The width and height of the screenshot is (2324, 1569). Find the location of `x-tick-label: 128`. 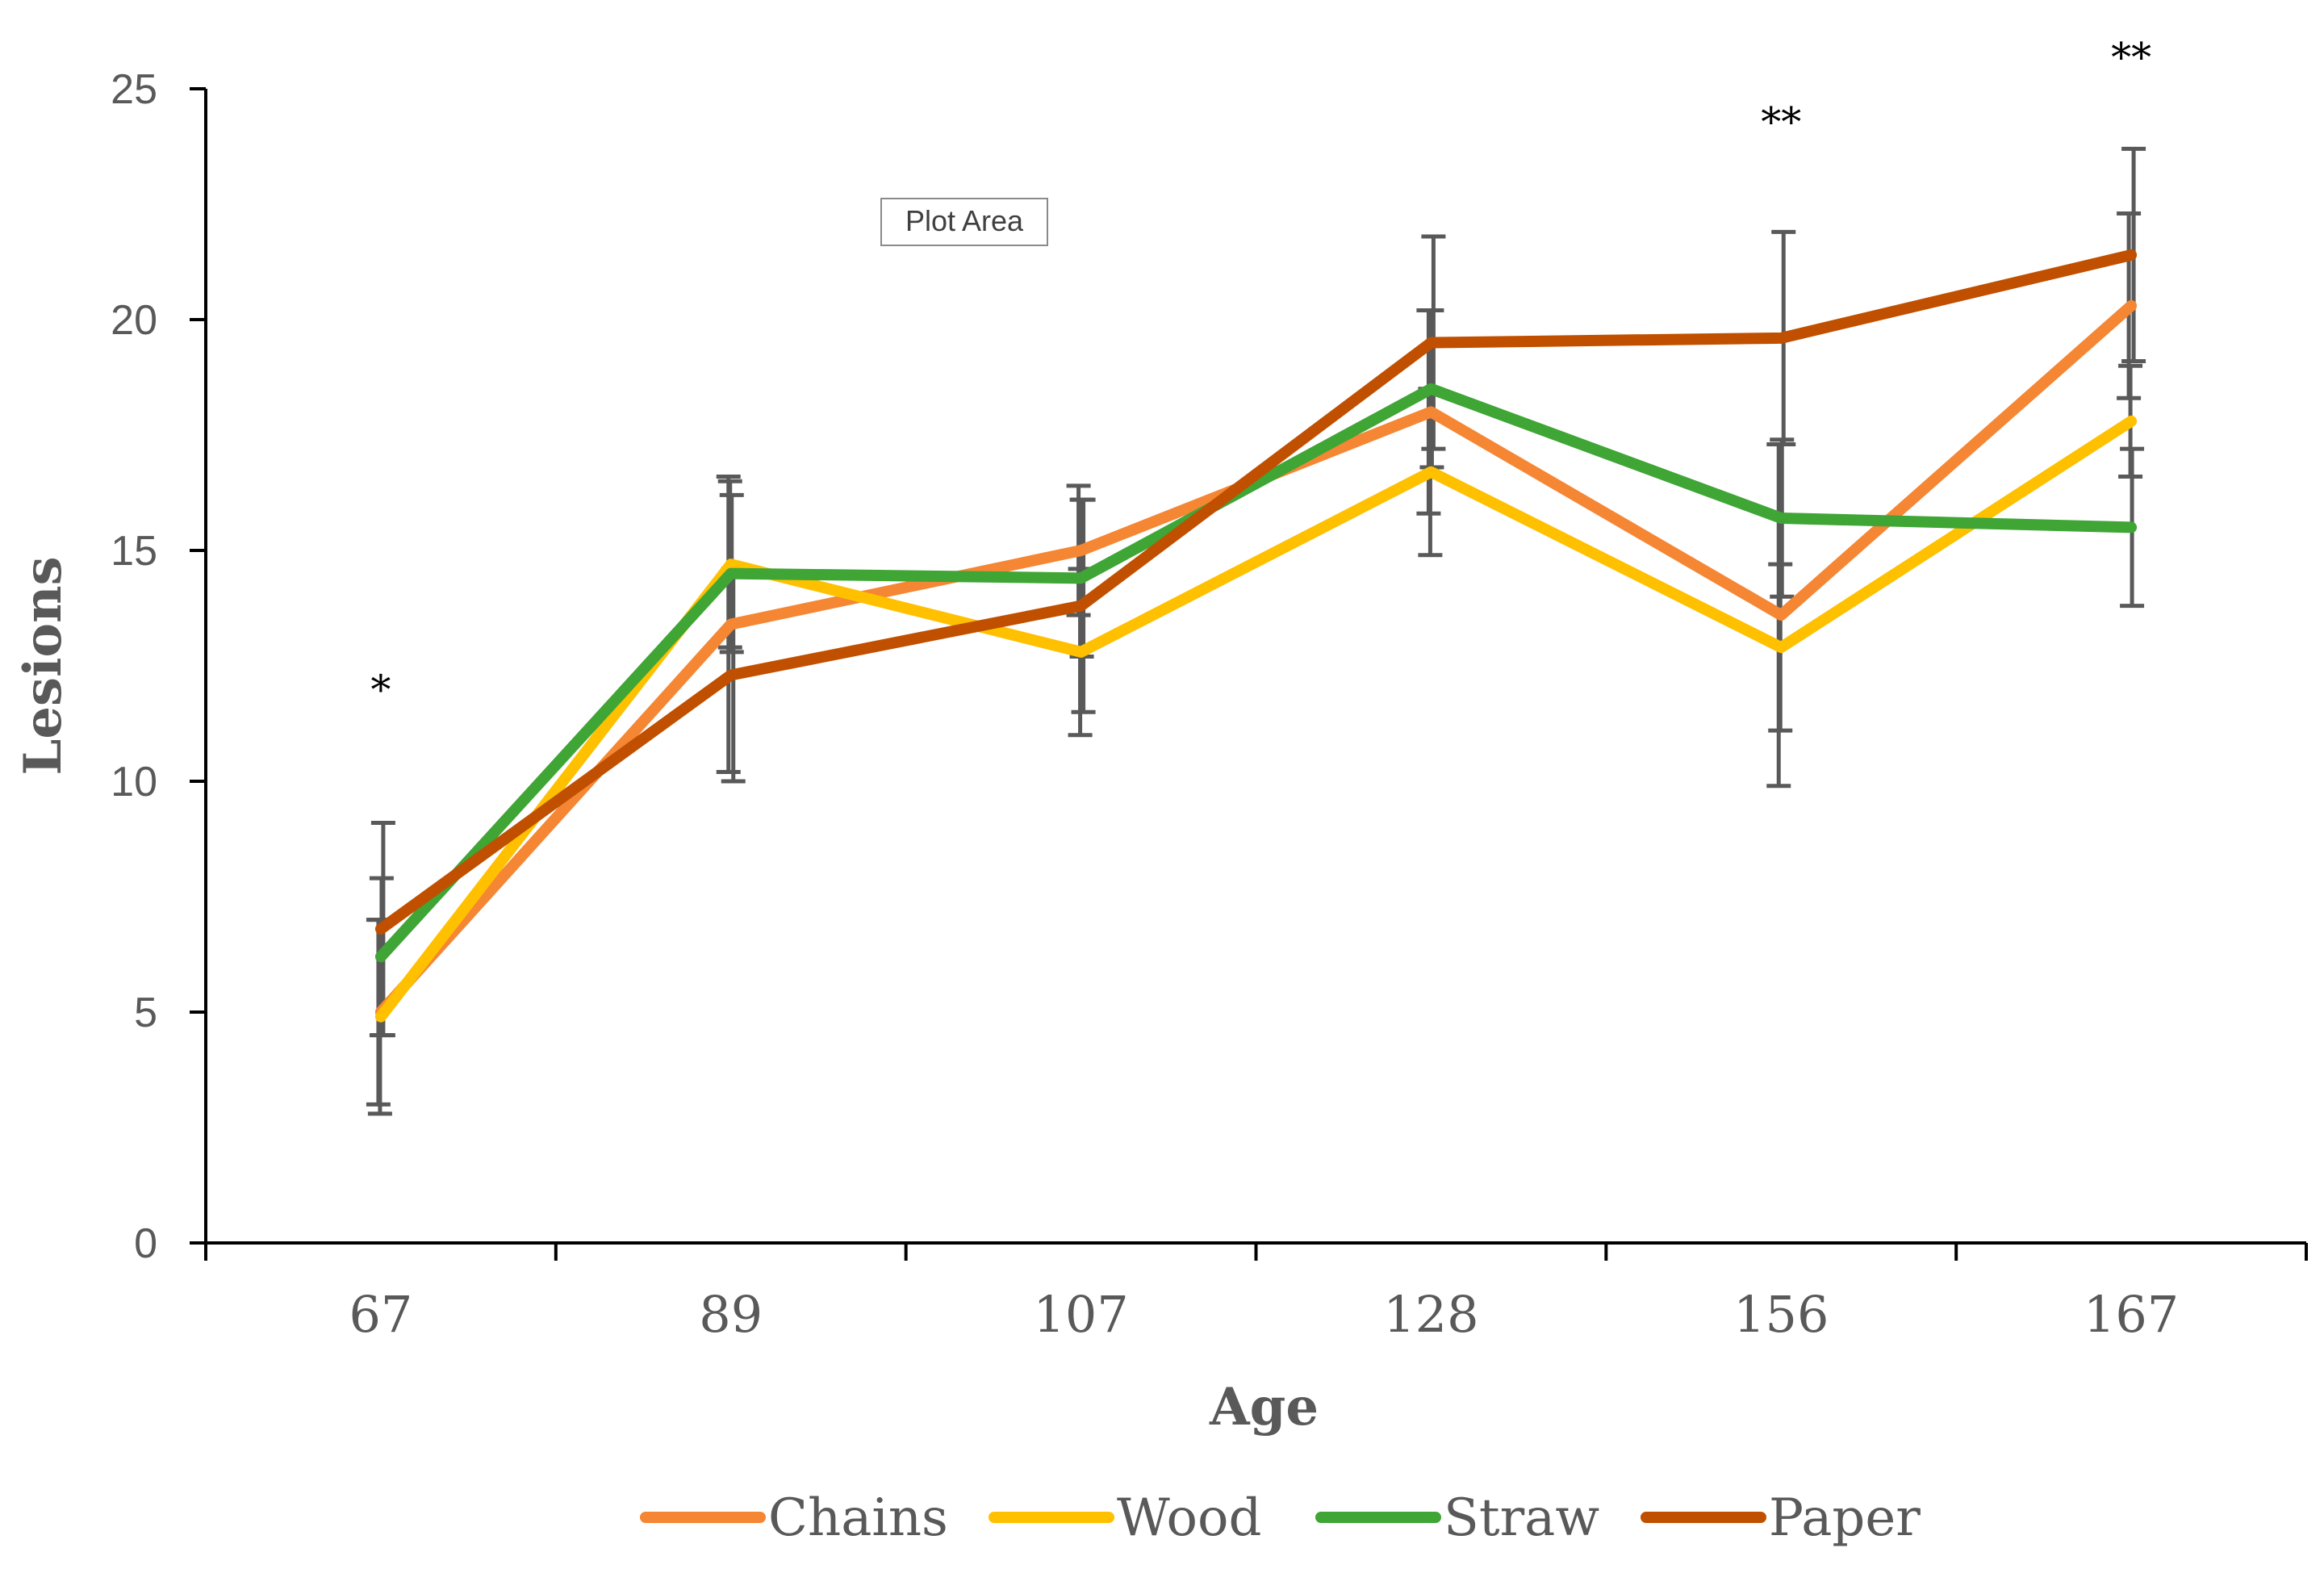

x-tick-label: 128 is located at coordinates (1430, 1314).